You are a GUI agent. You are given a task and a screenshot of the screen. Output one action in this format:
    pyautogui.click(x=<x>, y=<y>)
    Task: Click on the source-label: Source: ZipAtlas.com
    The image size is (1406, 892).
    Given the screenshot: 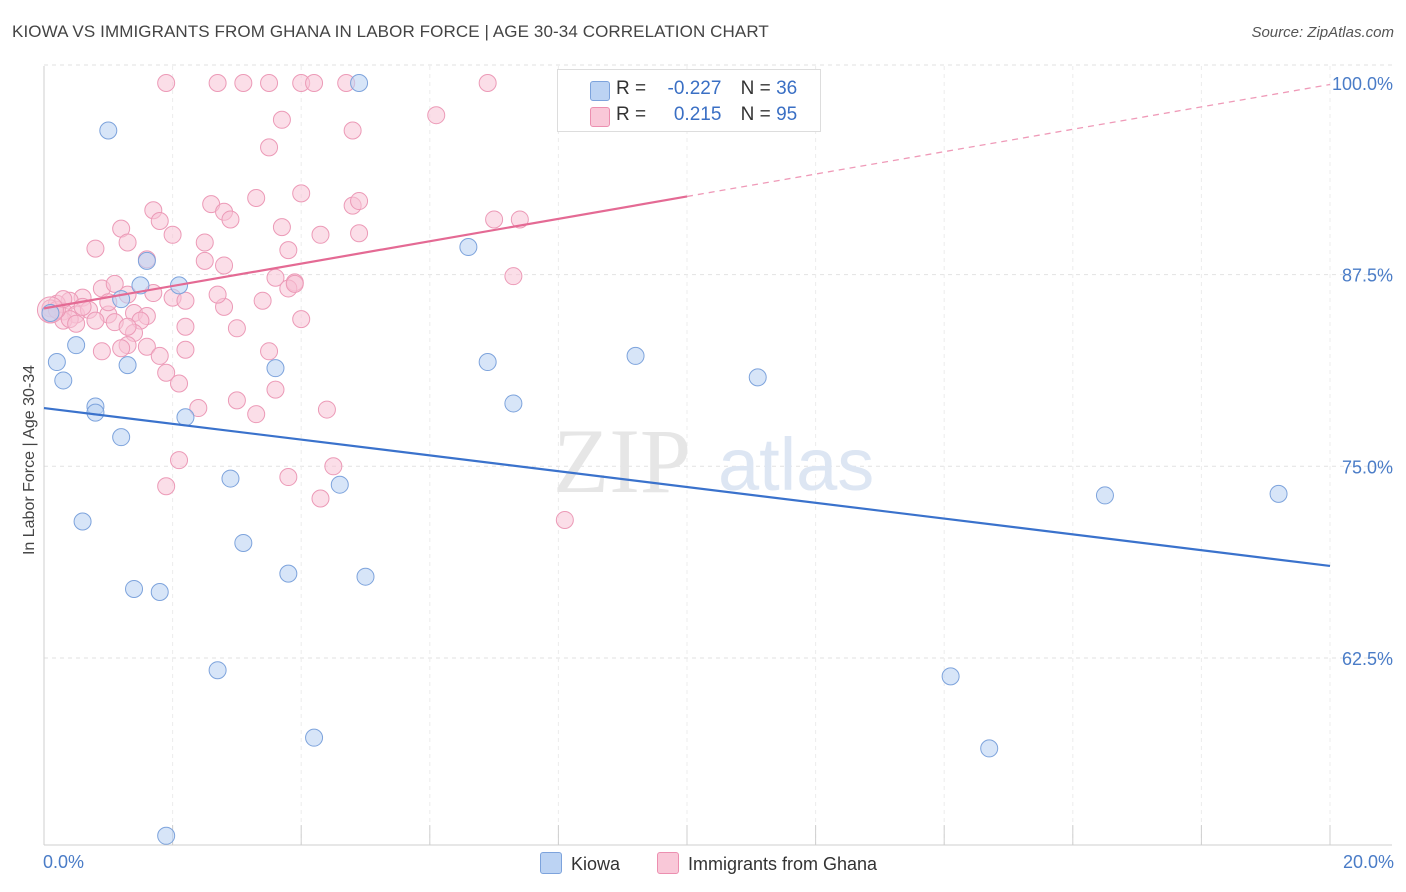 What is the action you would take?
    pyautogui.click(x=1322, y=32)
    